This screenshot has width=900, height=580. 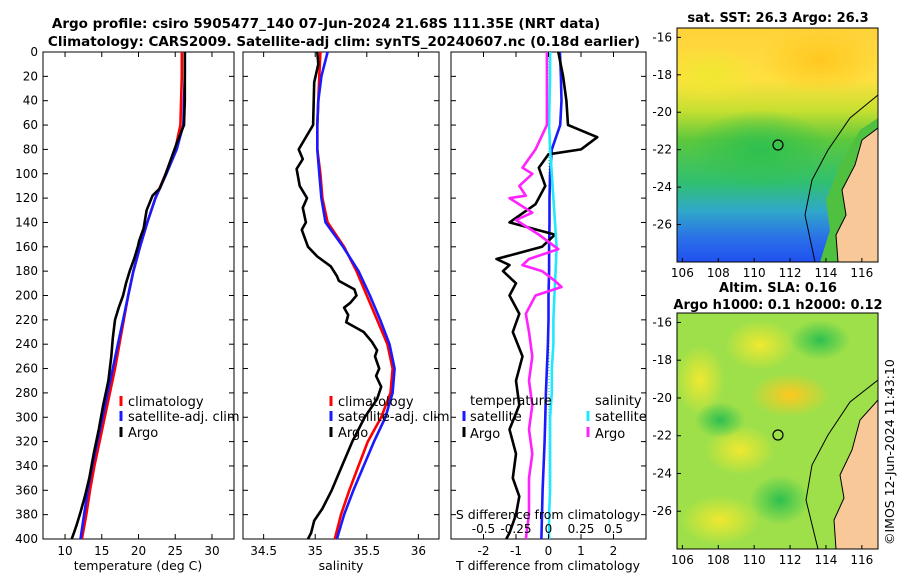 I want to click on lat-tick-label: -22, so click(x=662, y=150).